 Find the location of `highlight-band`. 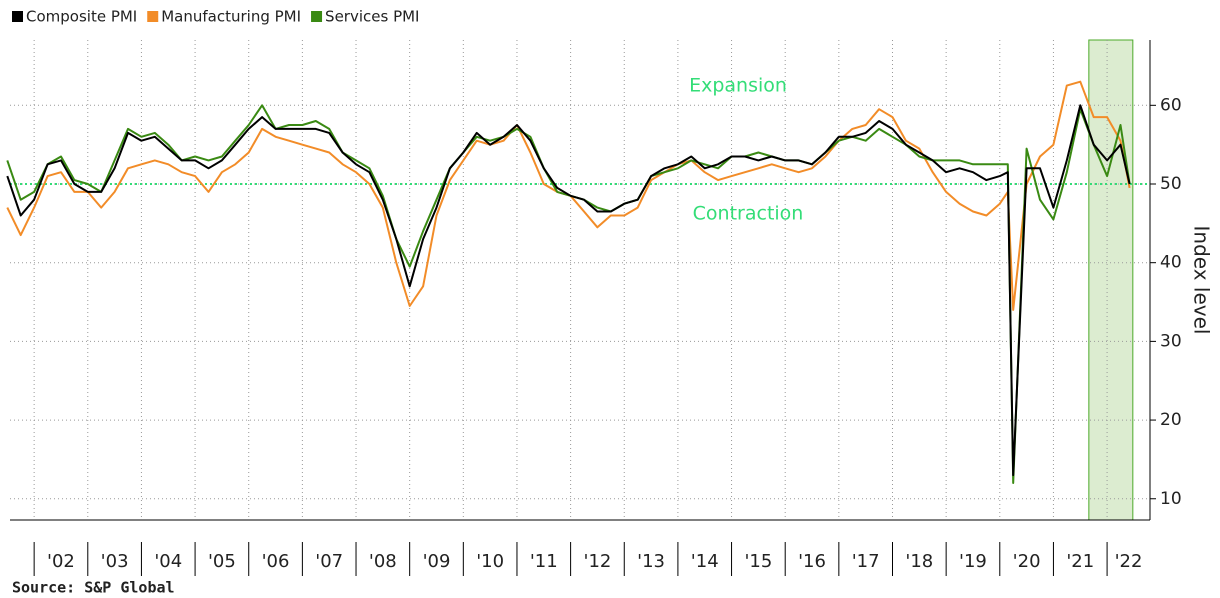

highlight-band is located at coordinates (1111, 280).